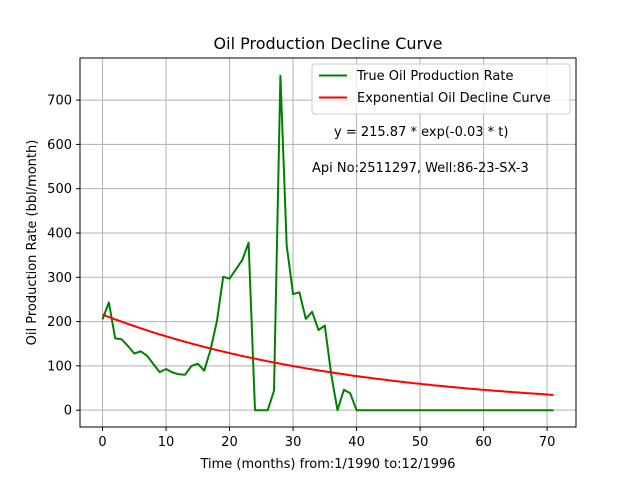 The image size is (640, 480). Describe the element at coordinates (328, 43) in the screenshot. I see `chart-title: Oil Production Decline Curve` at that location.